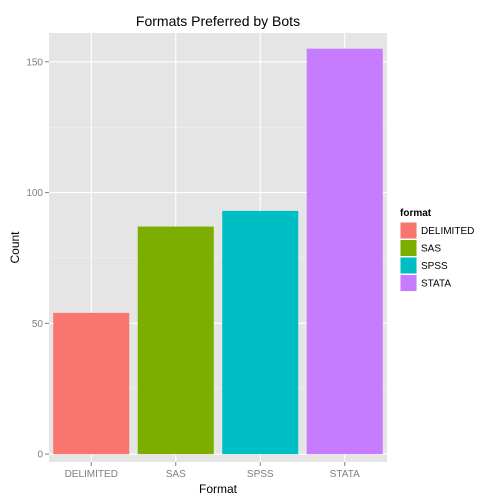  I want to click on legend-swatch-sas, so click(408, 248).